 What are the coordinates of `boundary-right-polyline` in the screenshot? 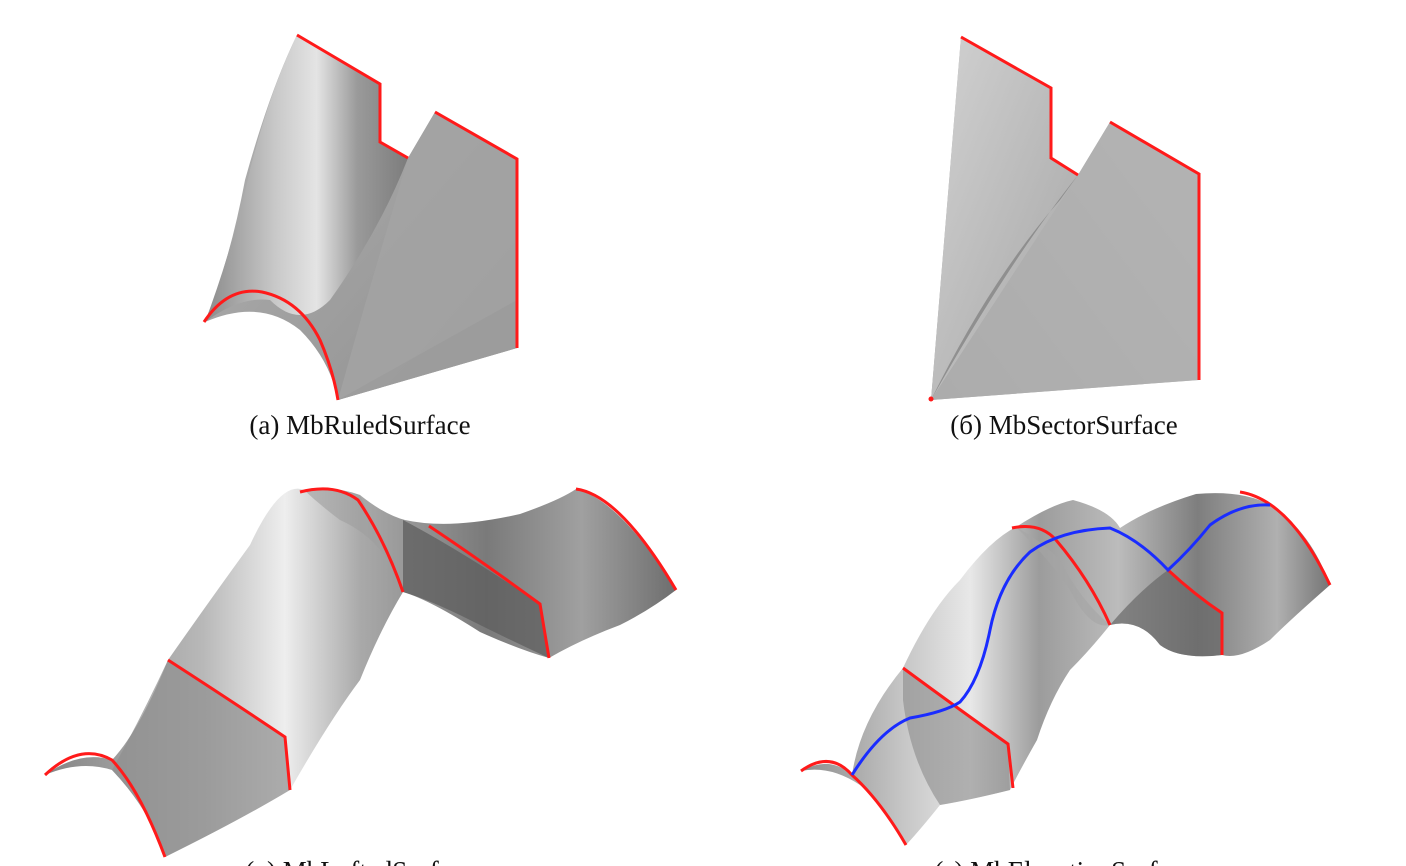 It's located at (1155, 250).